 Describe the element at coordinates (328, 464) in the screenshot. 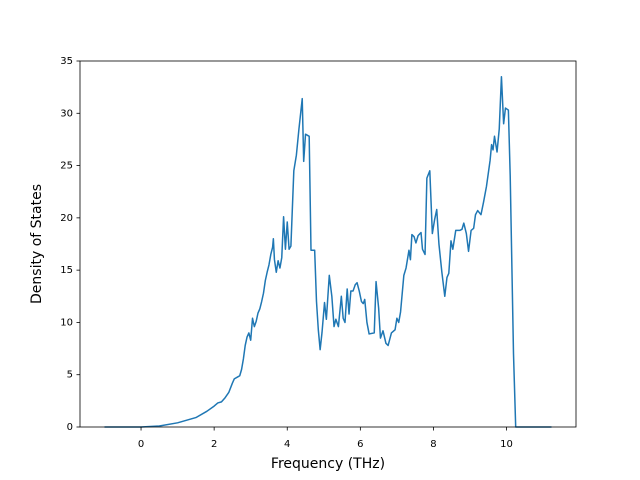

I see `x-axis-label: Frequency (THz)` at that location.